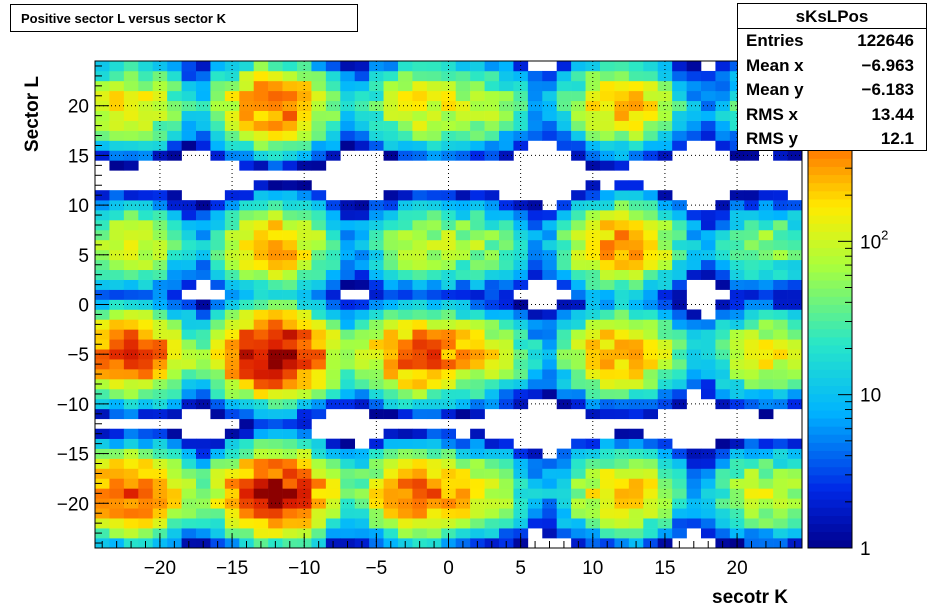 This screenshot has height=611, width=944. Describe the element at coordinates (448, 568) in the screenshot. I see `x-tick-label: 0` at that location.